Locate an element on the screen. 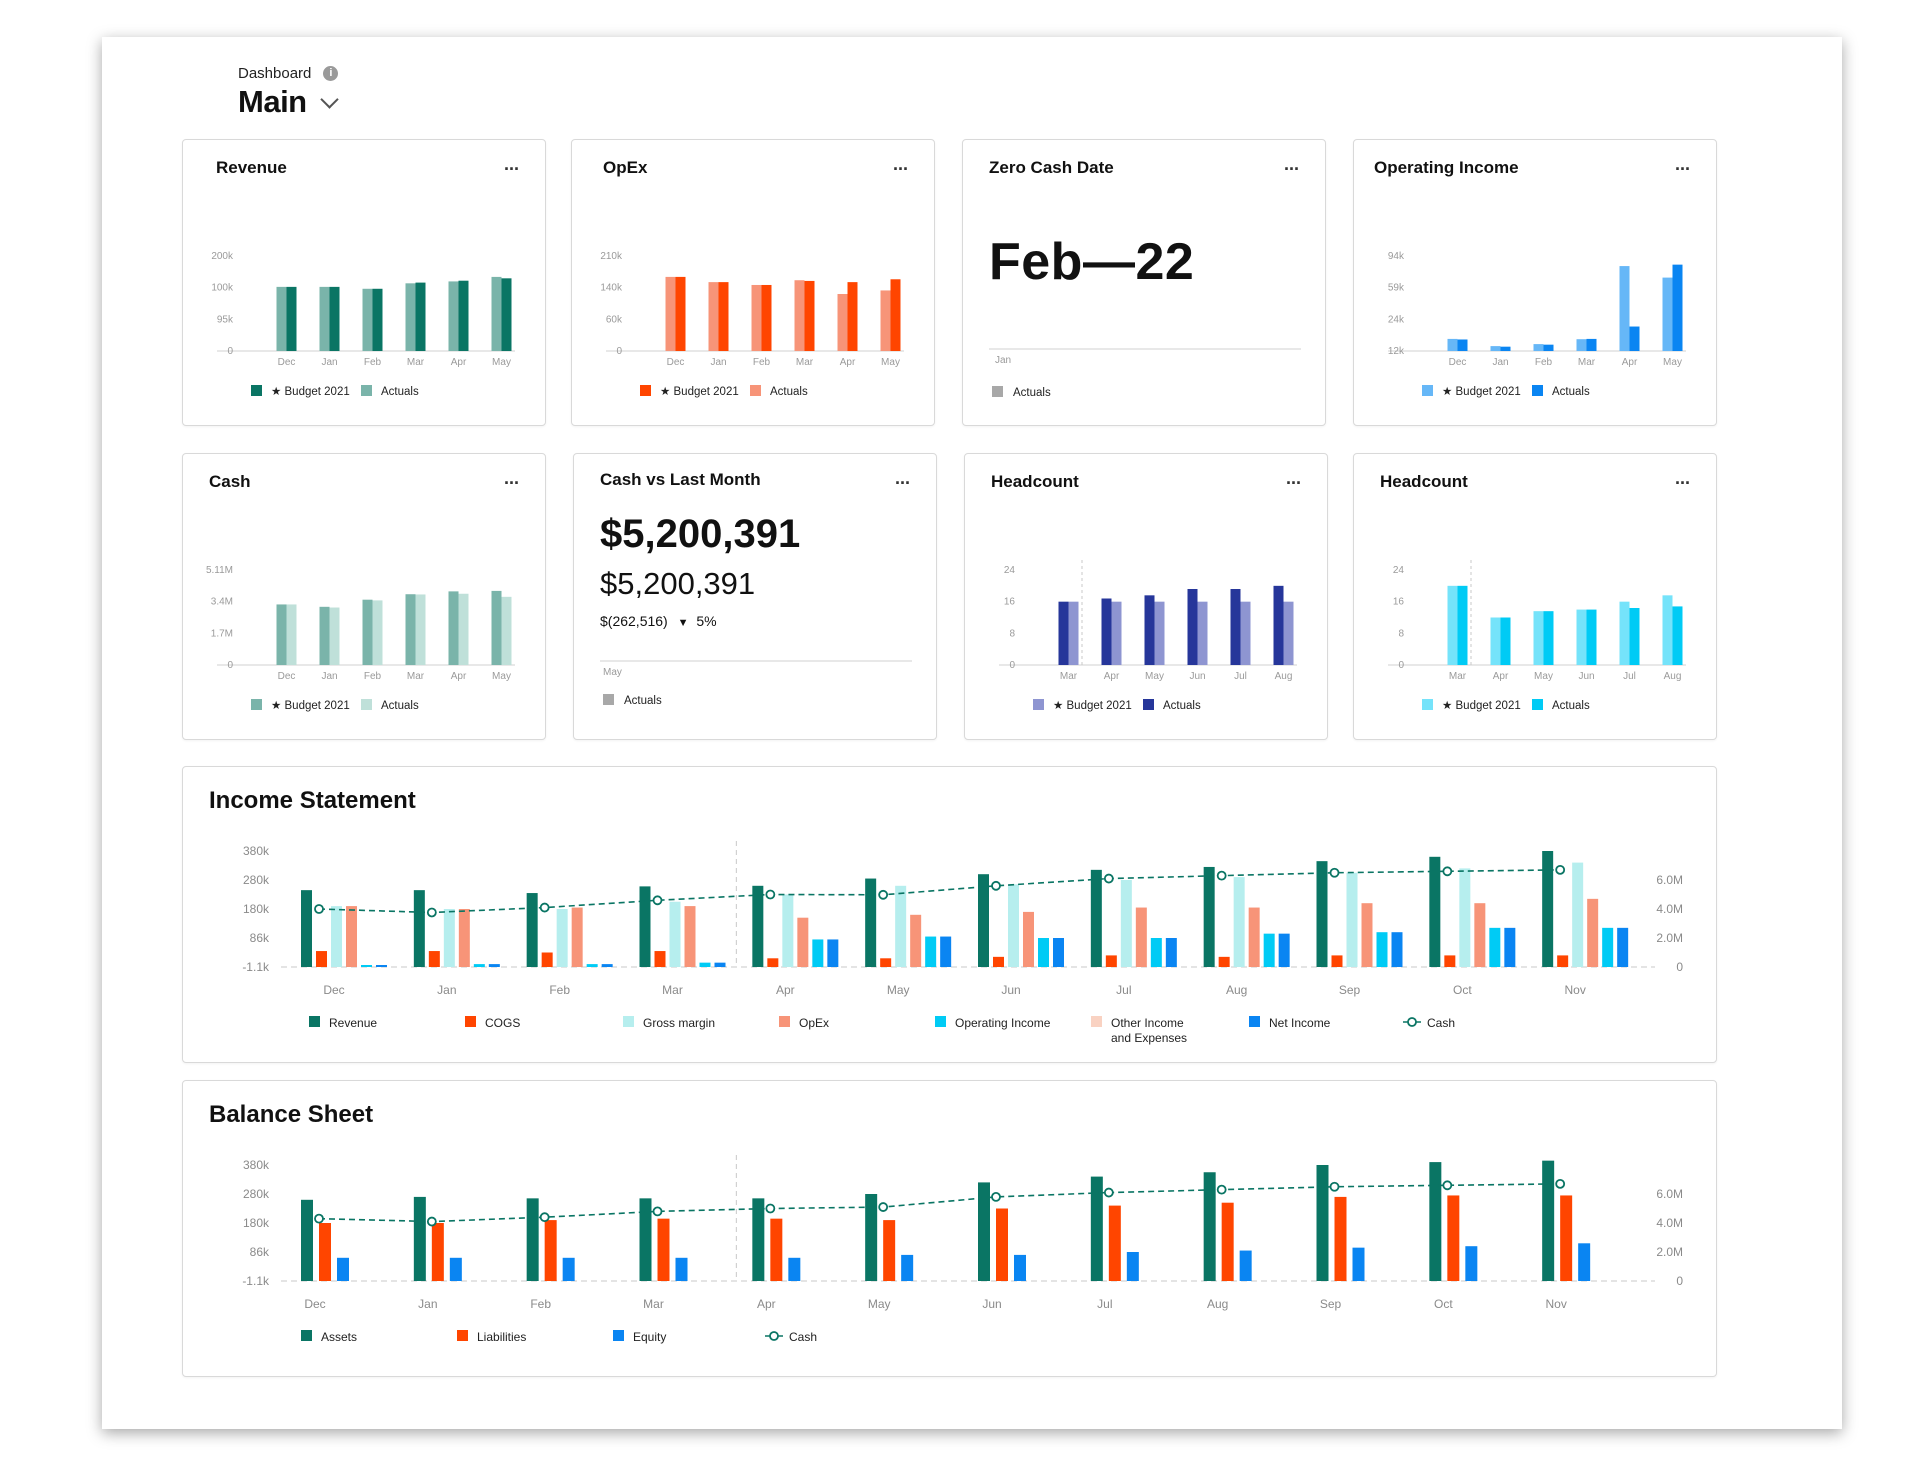 The width and height of the screenshot is (1920, 1459). y-tick-label-left: 380k is located at coordinates (256, 851).